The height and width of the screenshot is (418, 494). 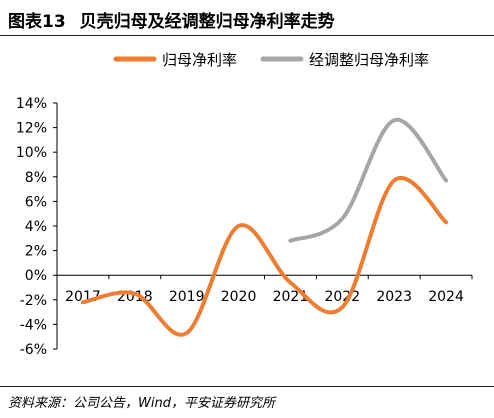 I want to click on x-tick-label: 2024, so click(x=446, y=297).